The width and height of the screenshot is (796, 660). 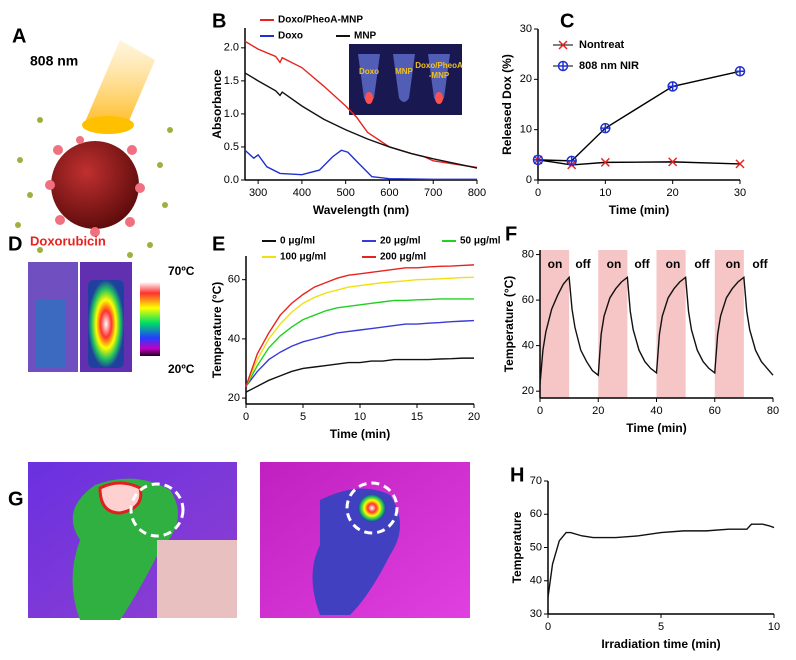 I want to click on x-tick-label: 500, so click(x=345, y=193).